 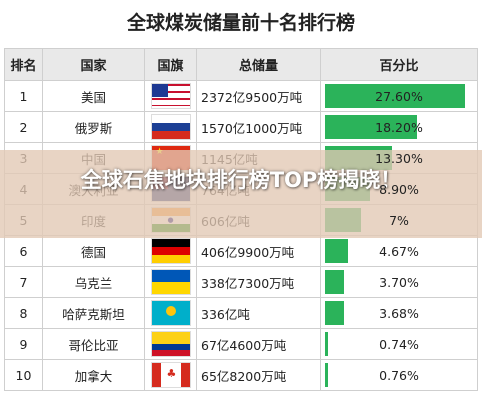 I want to click on percent-cell: 18.20%, so click(x=399, y=127).